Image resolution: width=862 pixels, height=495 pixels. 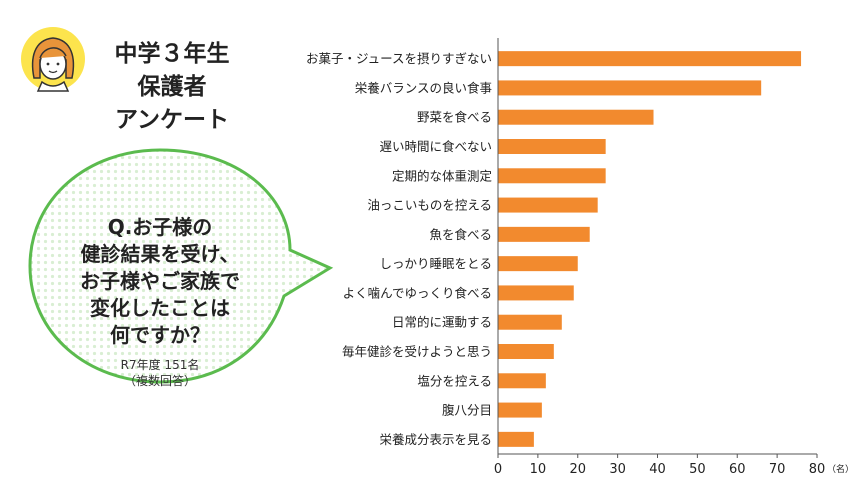 What do you see at coordinates (442, 322) in the screenshot?
I see `category-label: 日常的に運動する` at bounding box center [442, 322].